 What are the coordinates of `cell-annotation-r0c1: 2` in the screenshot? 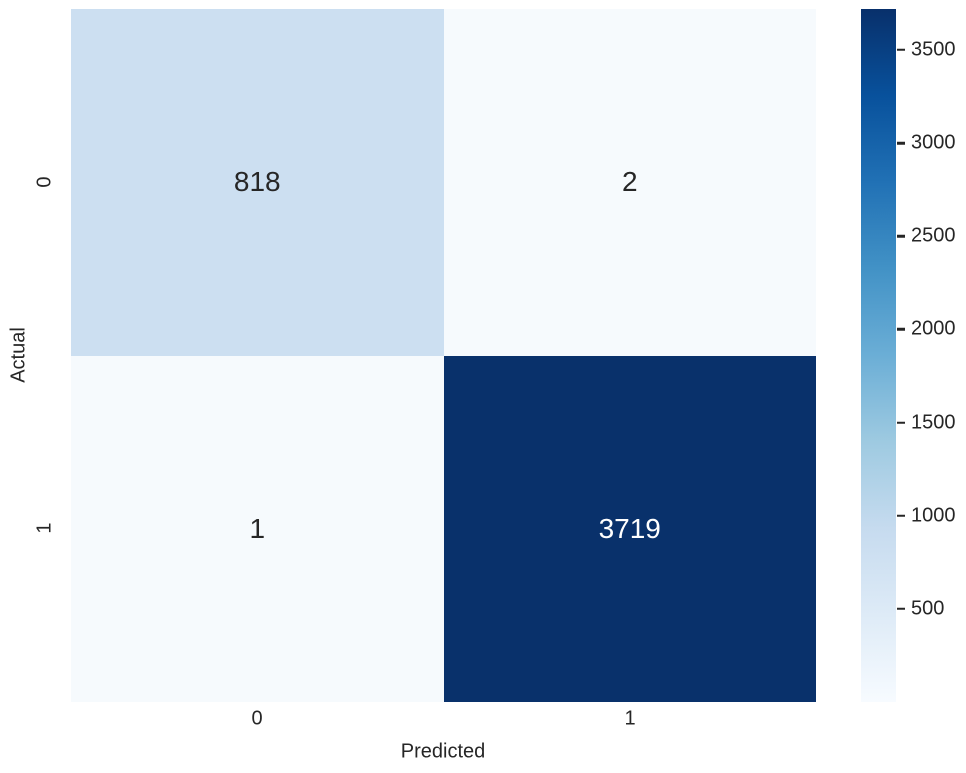 It's located at (629, 182).